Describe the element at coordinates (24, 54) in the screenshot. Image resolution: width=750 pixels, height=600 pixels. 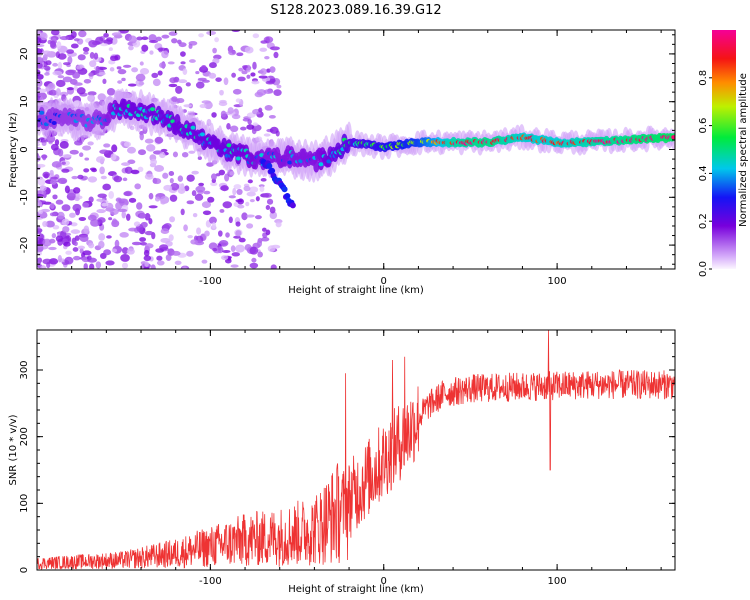
I see `spectrogram-y-tick-label: 20` at that location.